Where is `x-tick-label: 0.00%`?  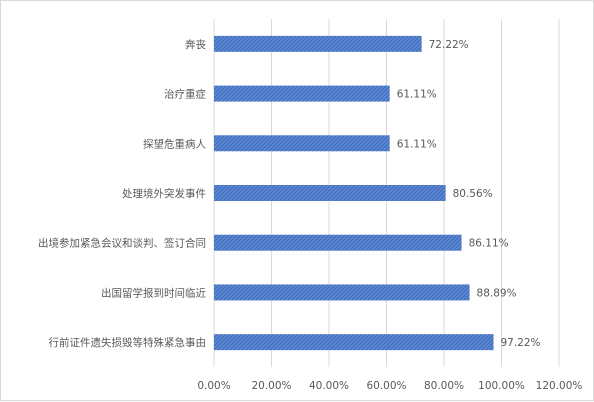 x-tick-label: 0.00% is located at coordinates (213, 386).